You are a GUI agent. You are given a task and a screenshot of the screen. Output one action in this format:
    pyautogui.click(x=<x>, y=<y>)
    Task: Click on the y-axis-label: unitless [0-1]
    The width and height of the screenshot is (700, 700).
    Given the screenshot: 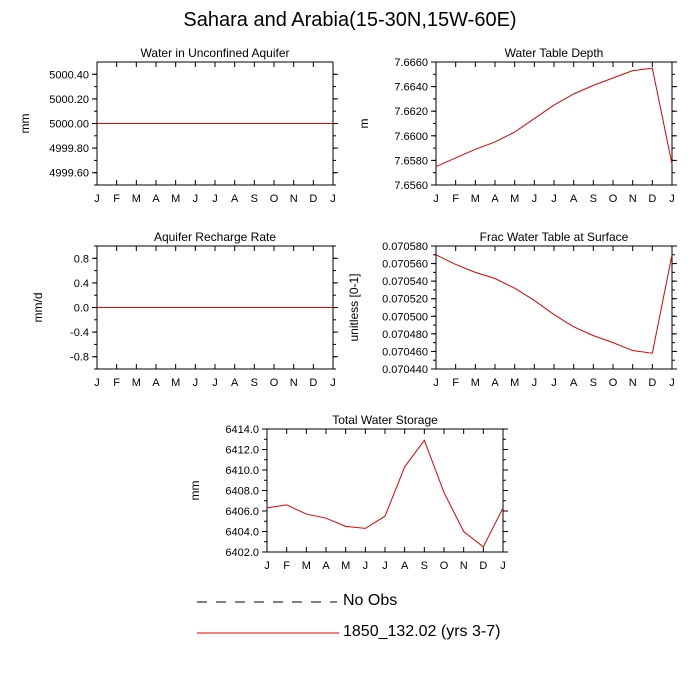 What is the action you would take?
    pyautogui.click(x=354, y=307)
    